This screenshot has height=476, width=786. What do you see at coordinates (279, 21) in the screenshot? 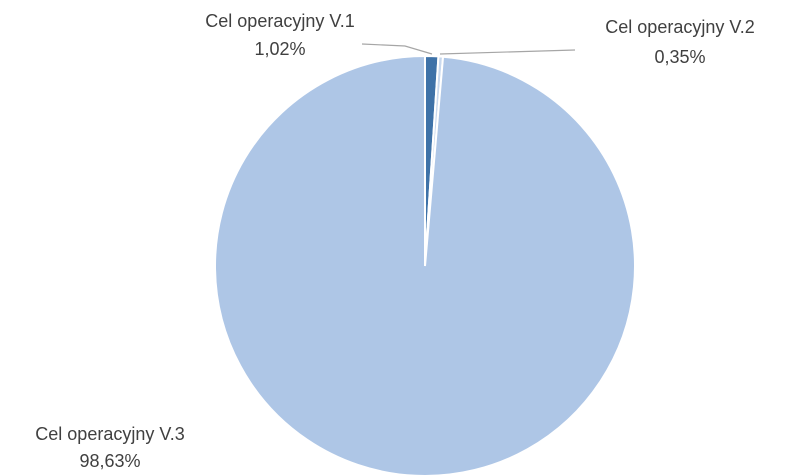
I see `slice-label: Cel operacyjny V.1` at bounding box center [279, 21].